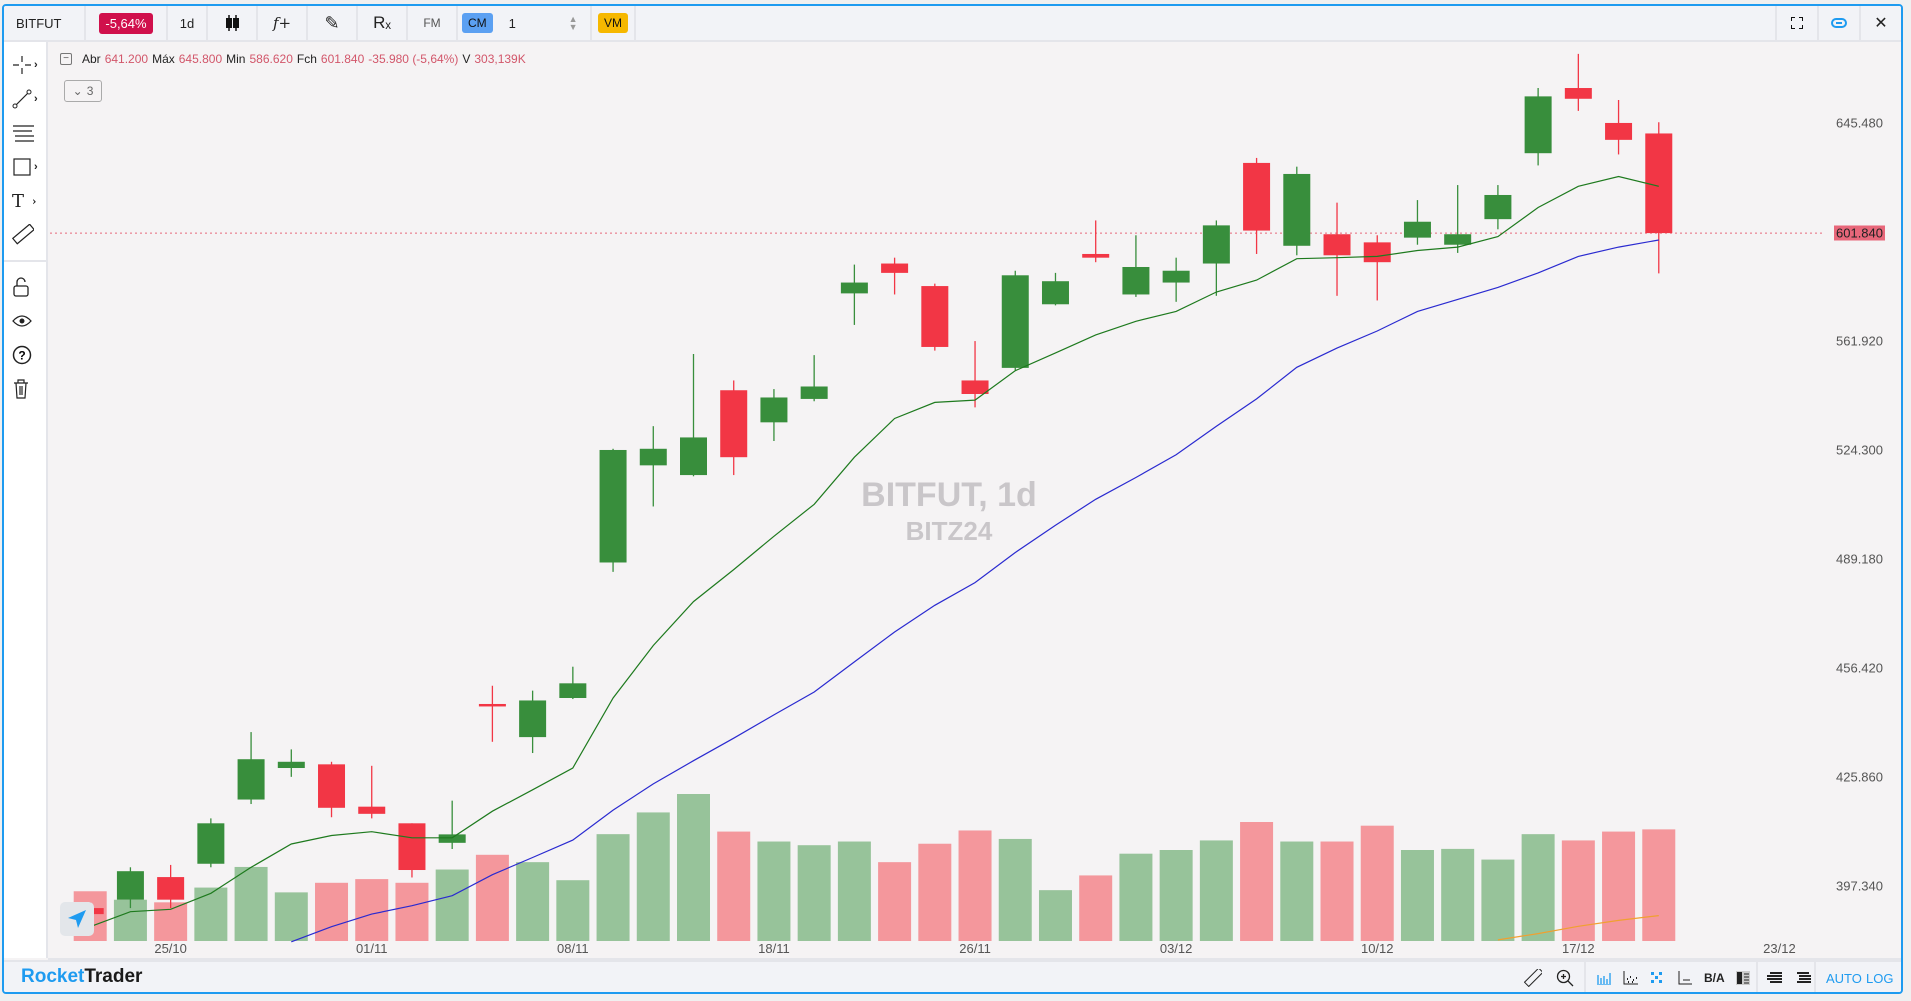  I want to click on parallel-lines-tool, so click(27, 133).